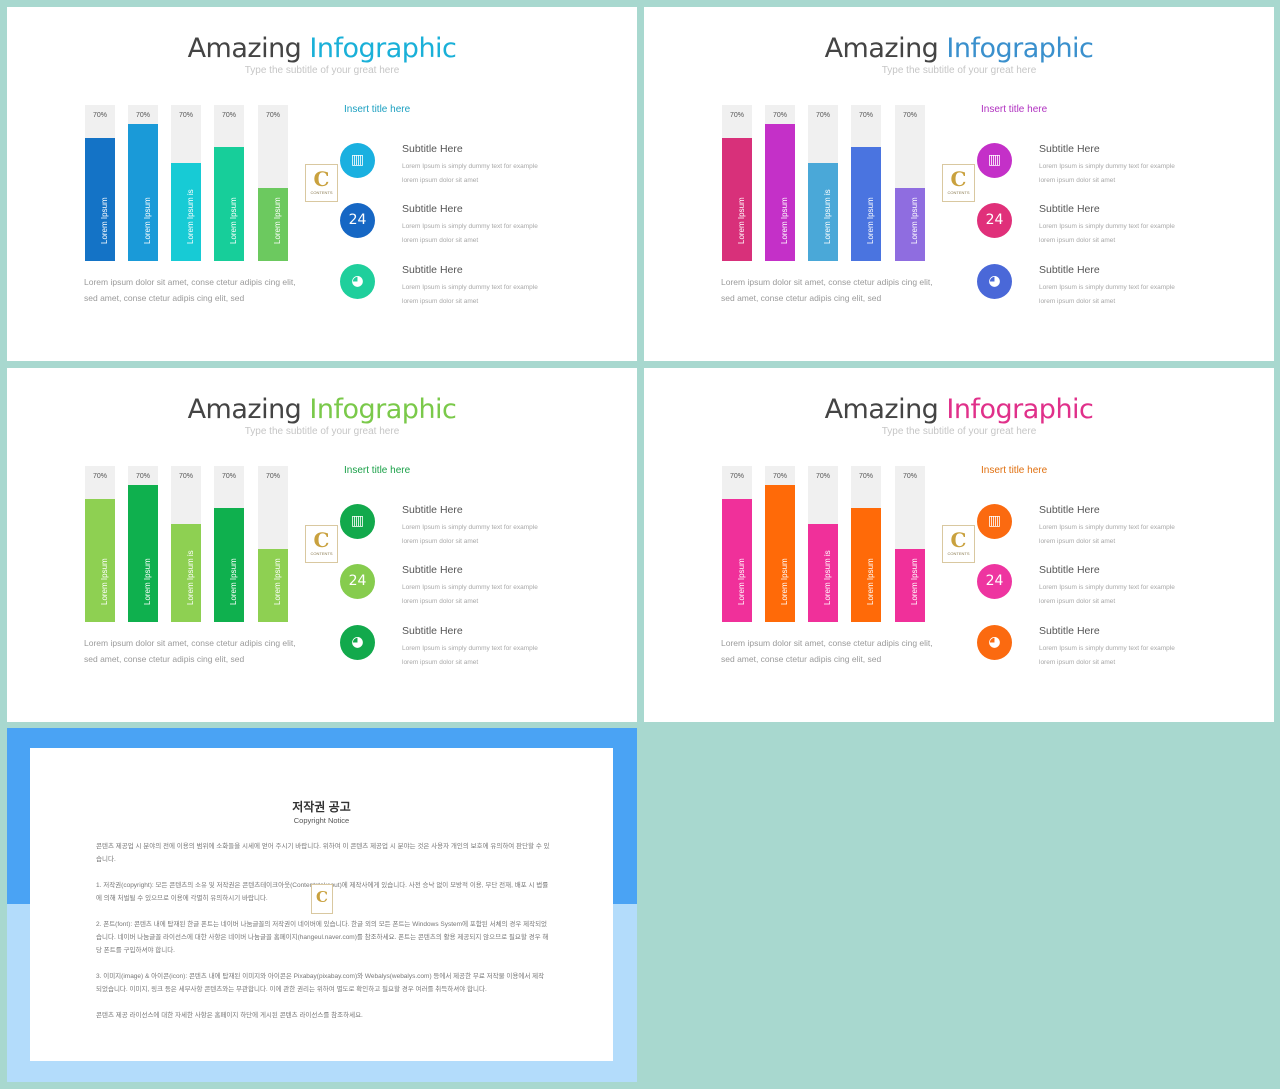  Describe the element at coordinates (994, 581) in the screenshot. I see `24h-support-icon: 24` at that location.